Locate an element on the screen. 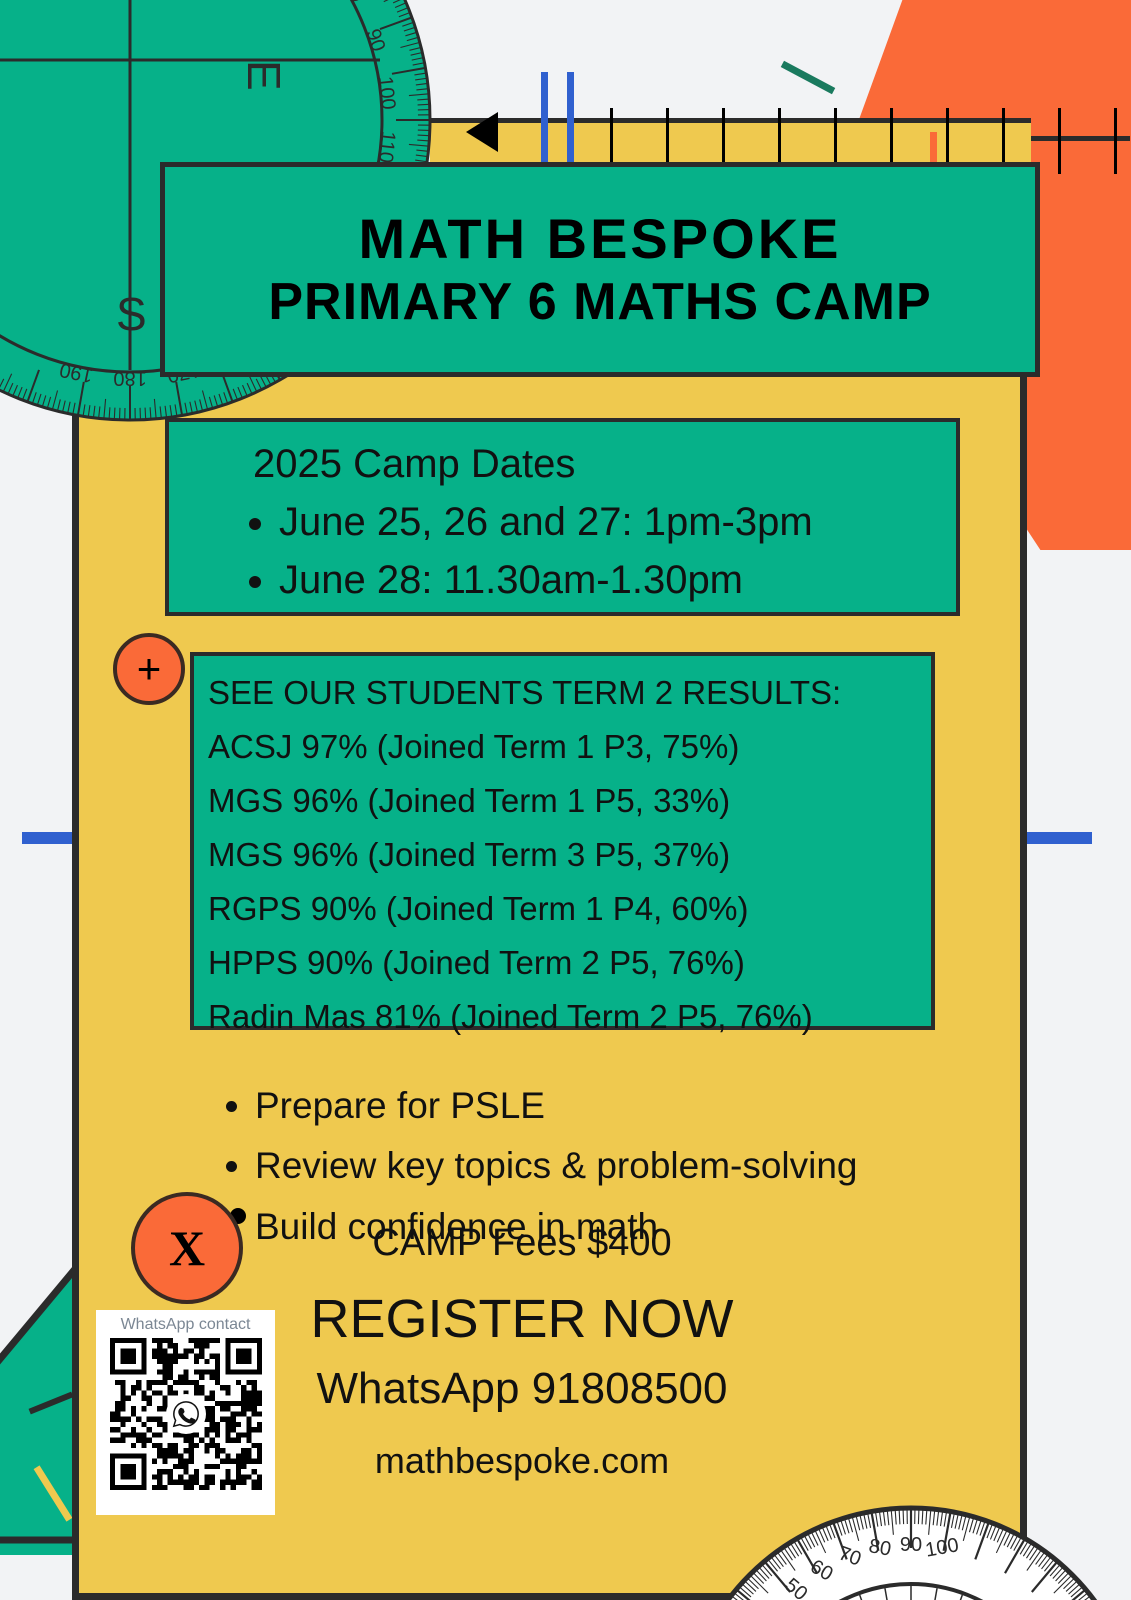  result-row: ACSJ 97% (Joined Term 1 P3, 75%) is located at coordinates (474, 746).